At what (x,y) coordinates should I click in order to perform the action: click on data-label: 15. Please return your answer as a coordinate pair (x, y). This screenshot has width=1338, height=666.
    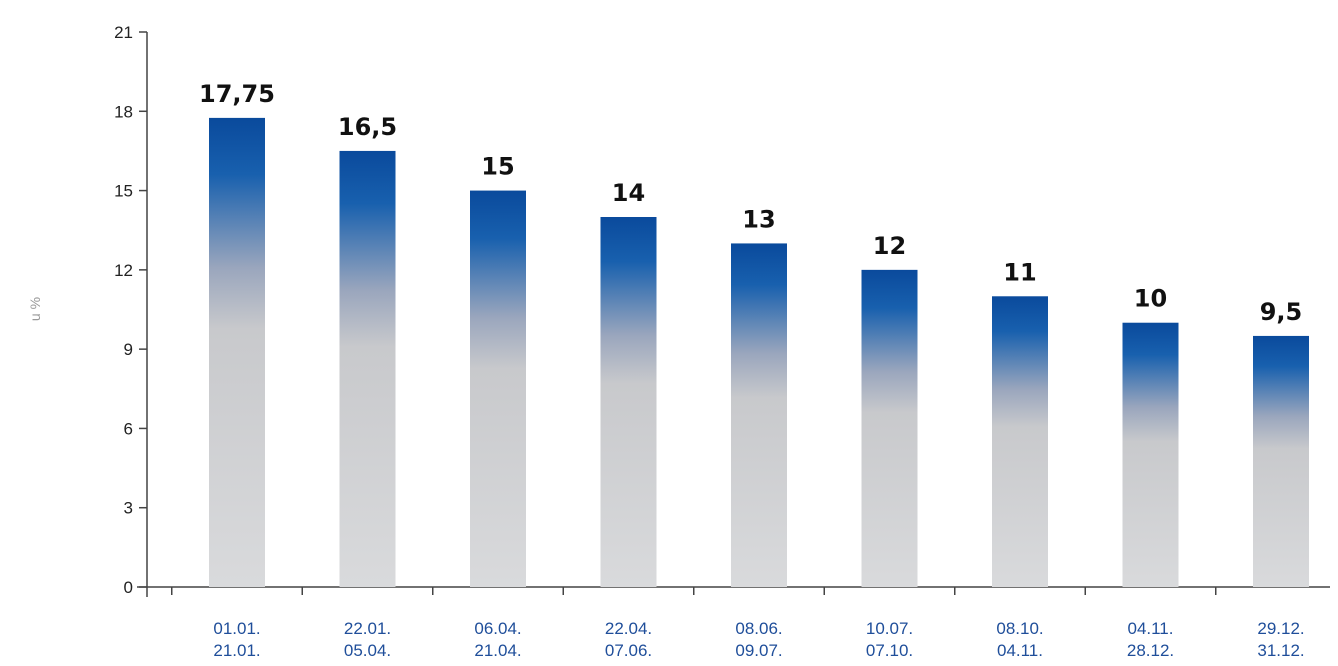
    Looking at the image, I should click on (497, 167).